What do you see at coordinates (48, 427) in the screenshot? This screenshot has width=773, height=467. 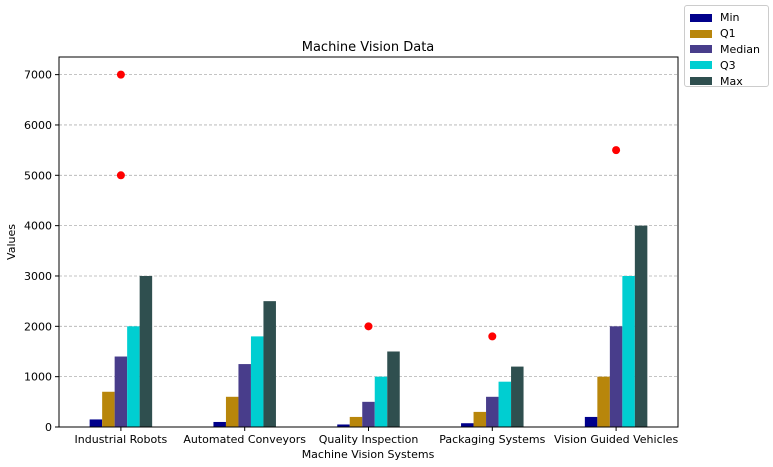 I see `y-tick-label: 0` at bounding box center [48, 427].